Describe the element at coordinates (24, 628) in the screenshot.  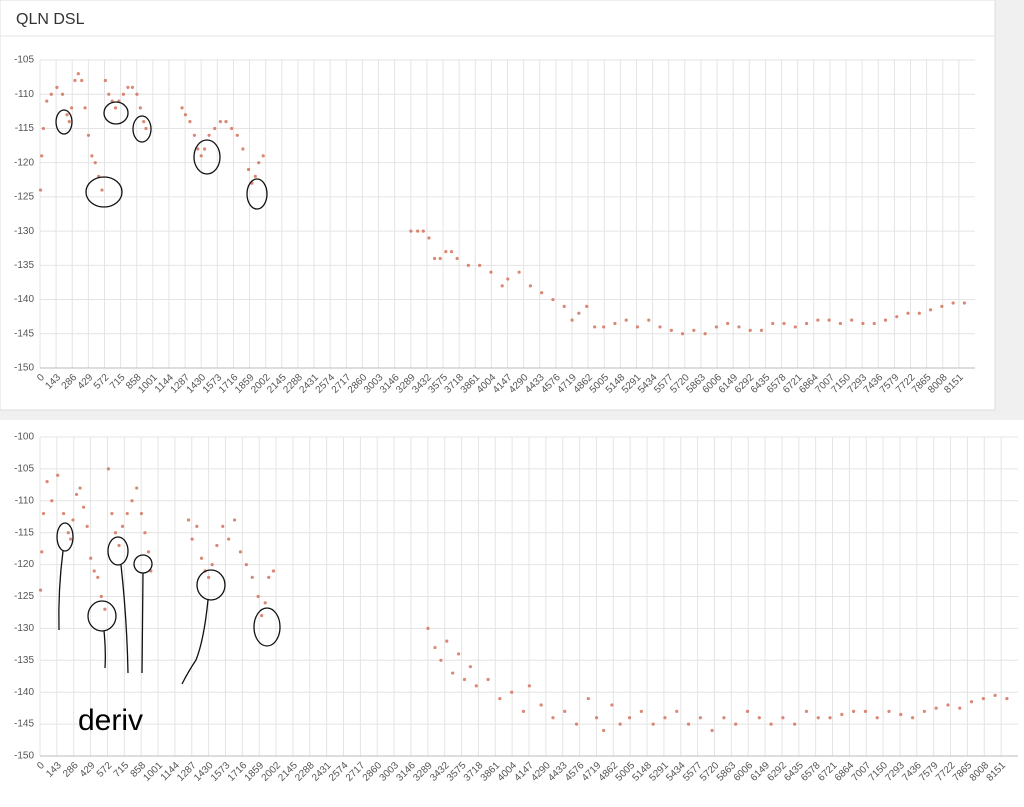
I see `y-tick-label: -130` at that location.